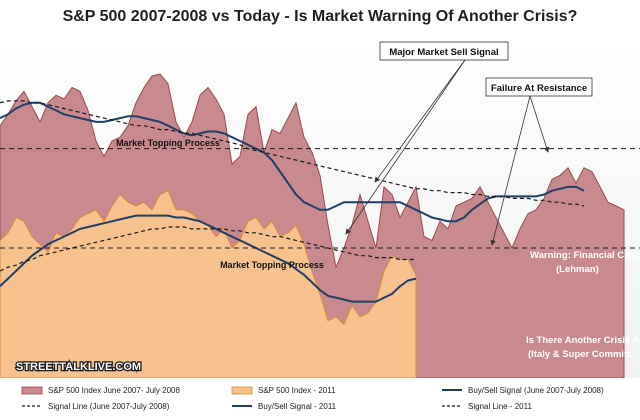 This screenshot has width=640, height=420. I want to click on warning-subtext: (Italy & Super Committ, so click(579, 354).